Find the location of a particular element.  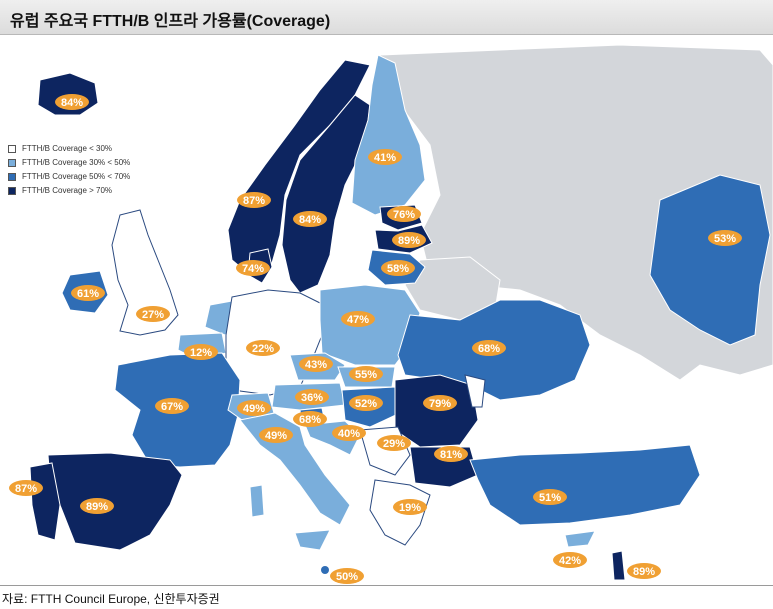

svg-text: 52% is located at coordinates (366, 404).